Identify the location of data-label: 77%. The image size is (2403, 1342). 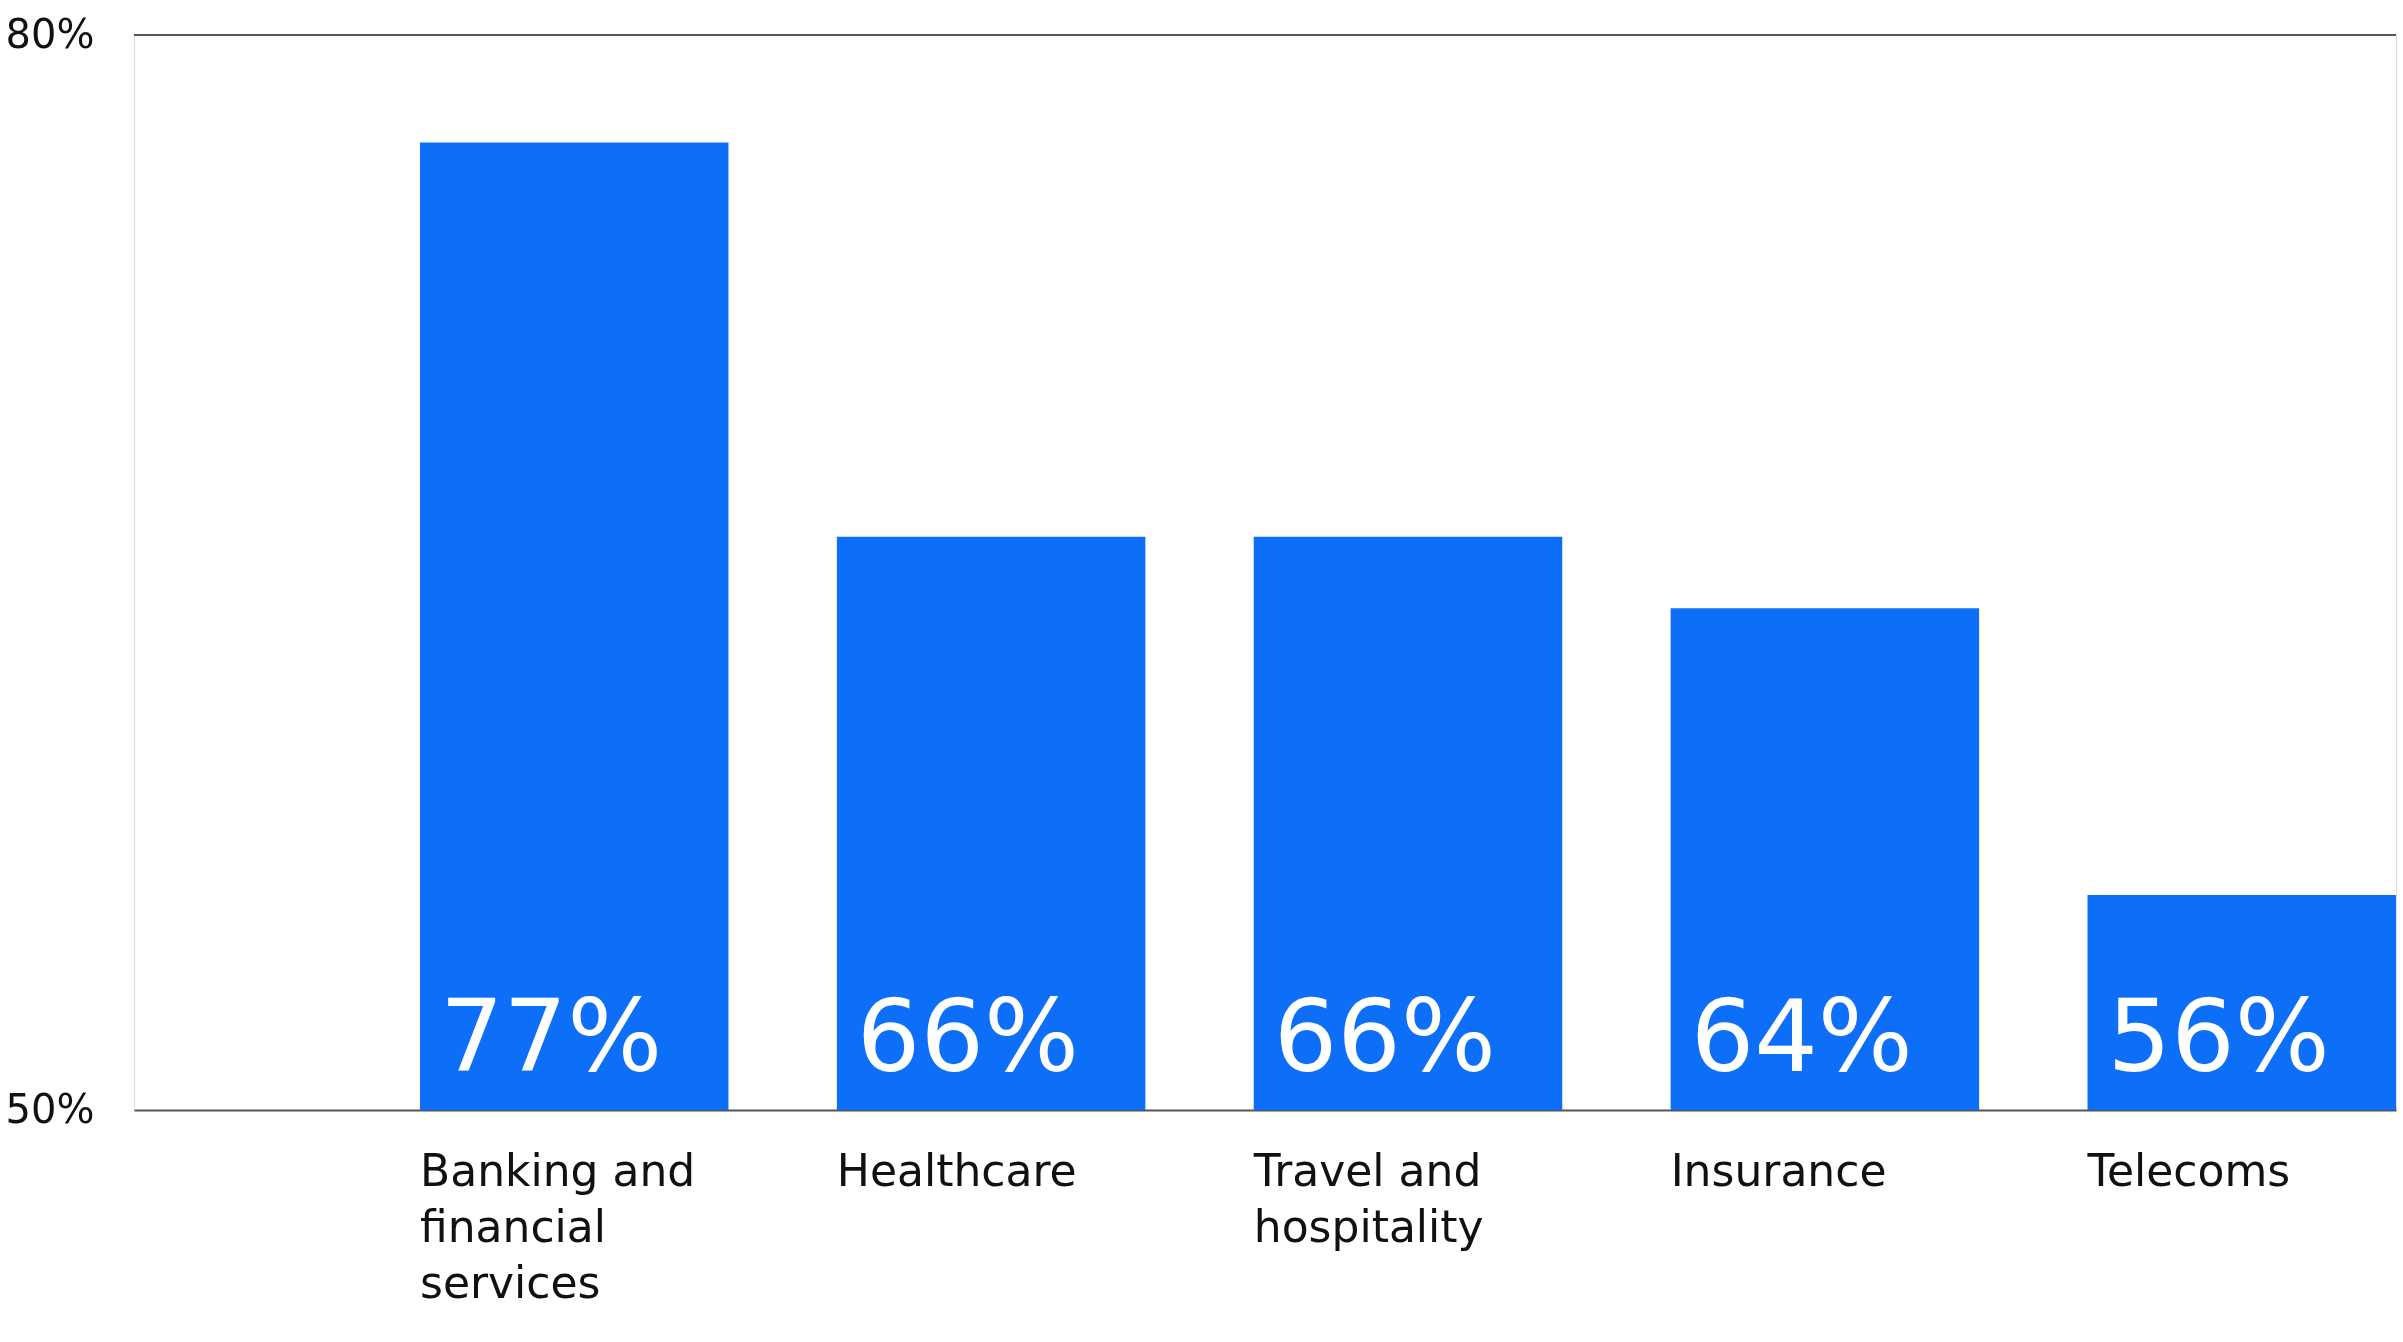
(551, 1036).